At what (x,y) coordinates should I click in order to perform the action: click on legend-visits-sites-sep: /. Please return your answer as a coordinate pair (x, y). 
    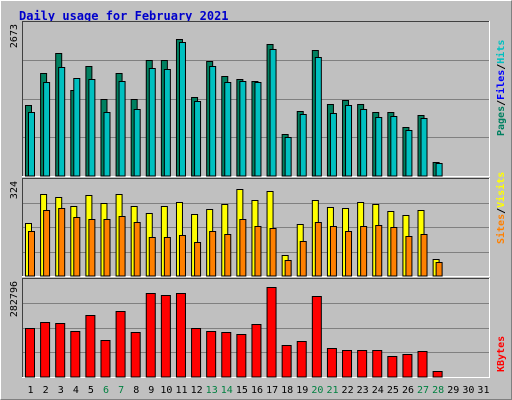
    Looking at the image, I should click on (501, 211).